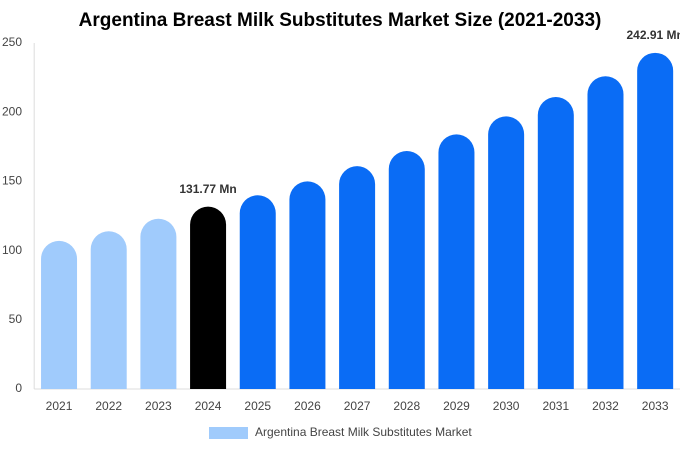 This screenshot has width=680, height=450. What do you see at coordinates (653, 35) in the screenshot?
I see `data-label: 242.91 Mn` at bounding box center [653, 35].